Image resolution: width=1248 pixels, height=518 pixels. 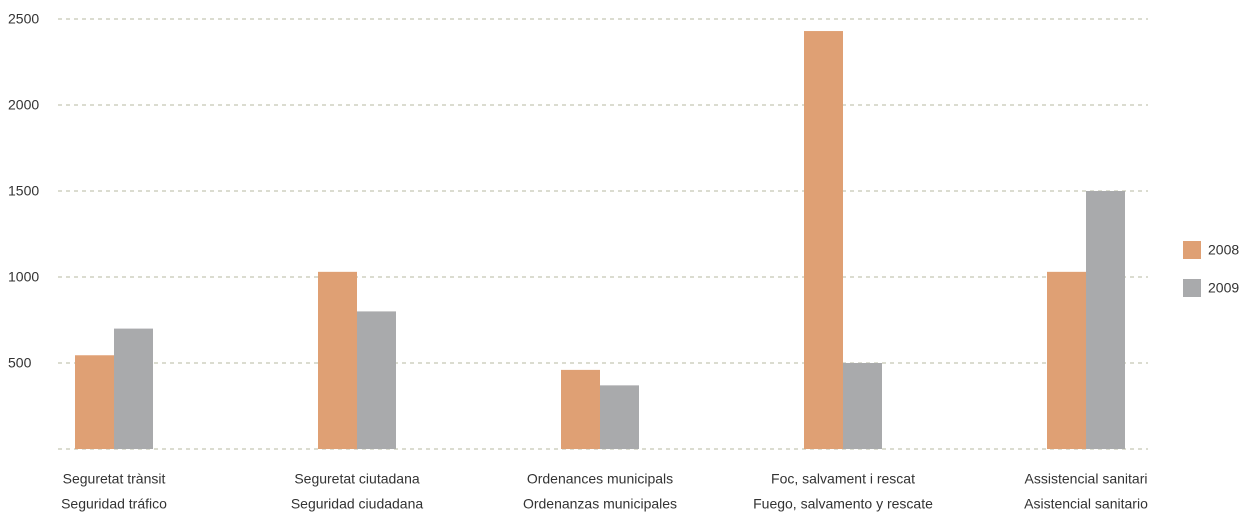 What do you see at coordinates (23, 105) in the screenshot?
I see `y-tick-label: 2000` at bounding box center [23, 105].